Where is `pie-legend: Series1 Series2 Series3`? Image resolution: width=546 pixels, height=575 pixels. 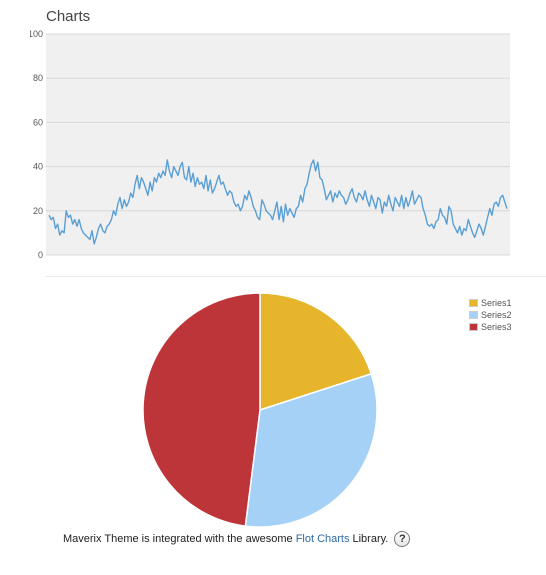 pie-legend: Series1 Series2 Series3 is located at coordinates (490, 315).